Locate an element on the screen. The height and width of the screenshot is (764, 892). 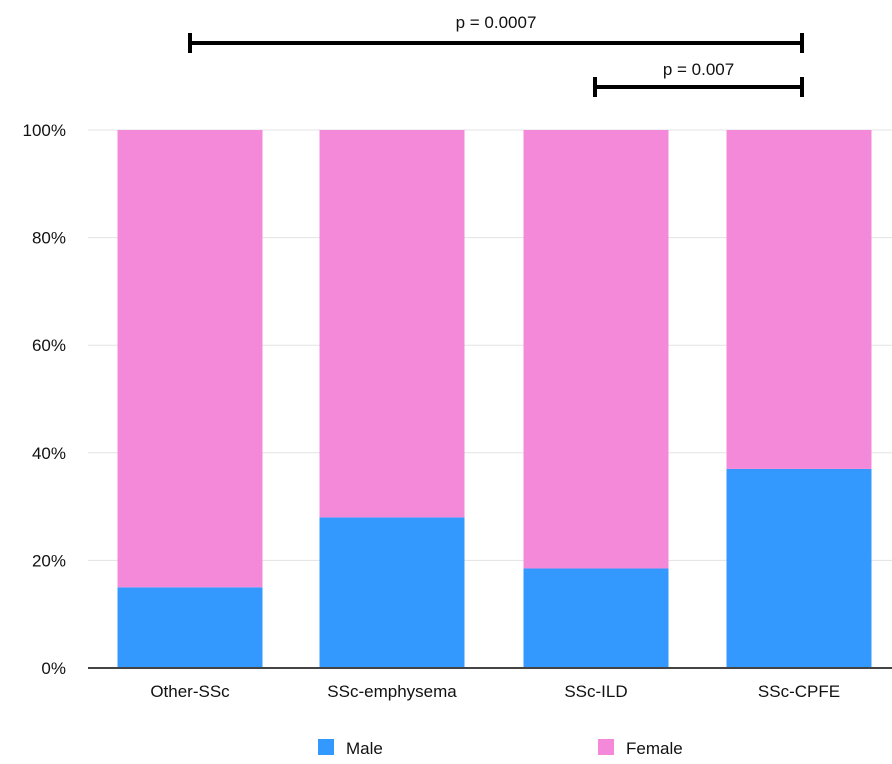
y-tick-label: 0% is located at coordinates (53, 668).